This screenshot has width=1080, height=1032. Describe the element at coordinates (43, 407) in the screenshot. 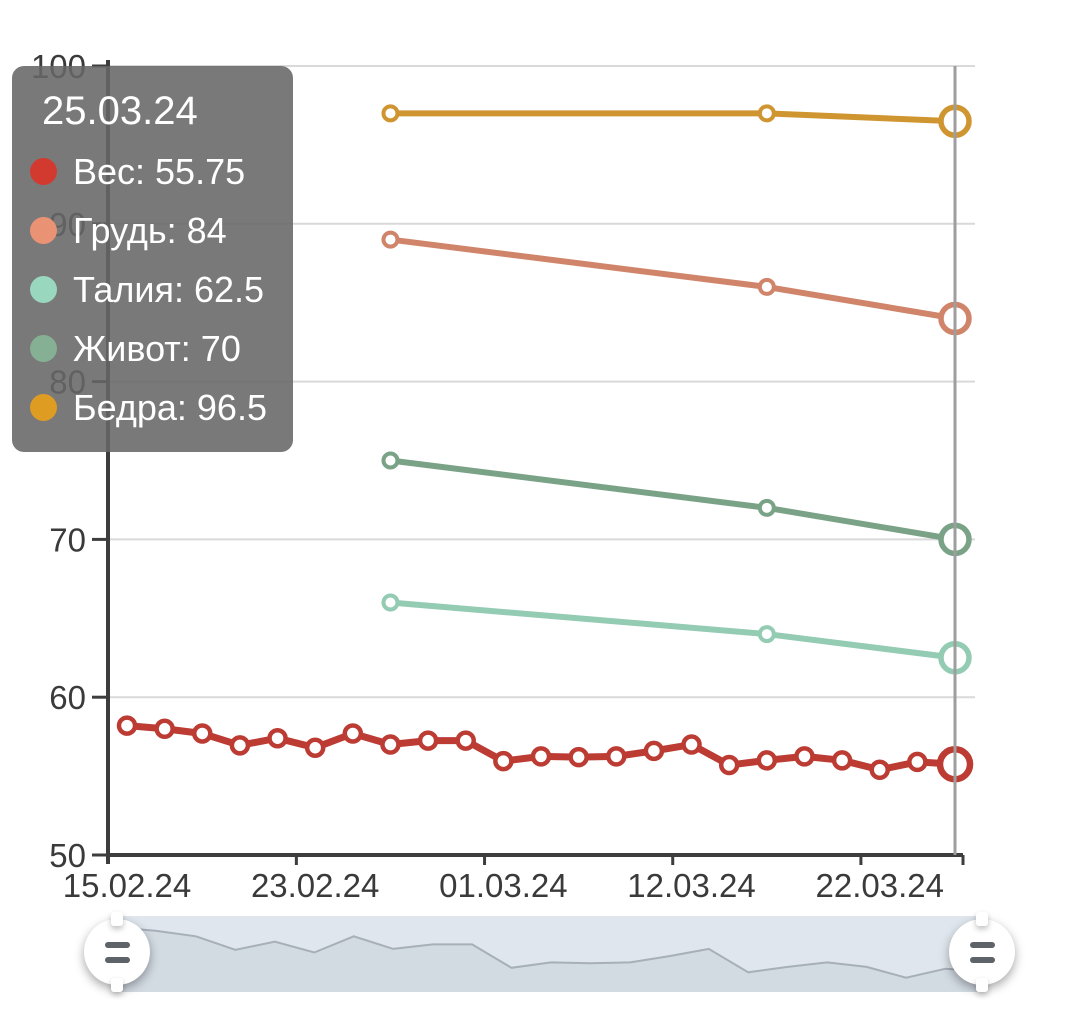

I see `hips-series-dot-icon` at that location.